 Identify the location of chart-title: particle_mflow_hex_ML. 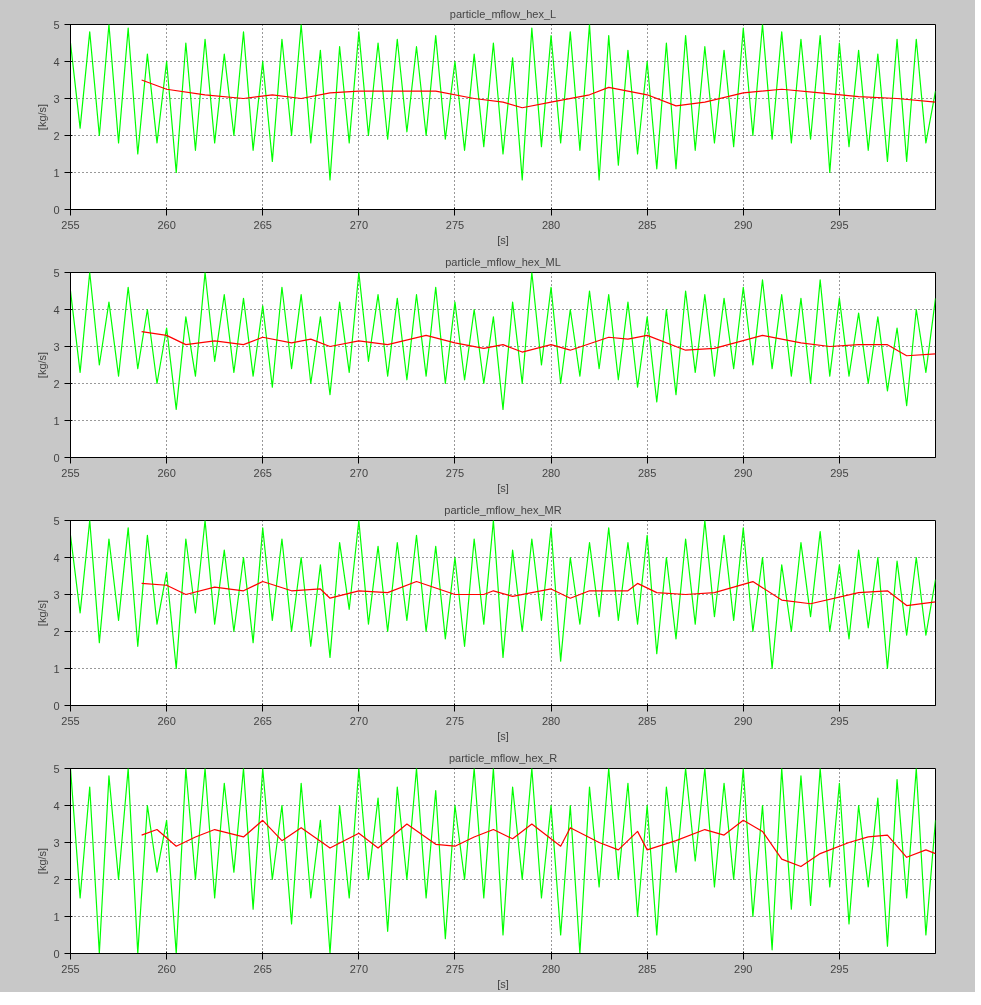
(503, 261).